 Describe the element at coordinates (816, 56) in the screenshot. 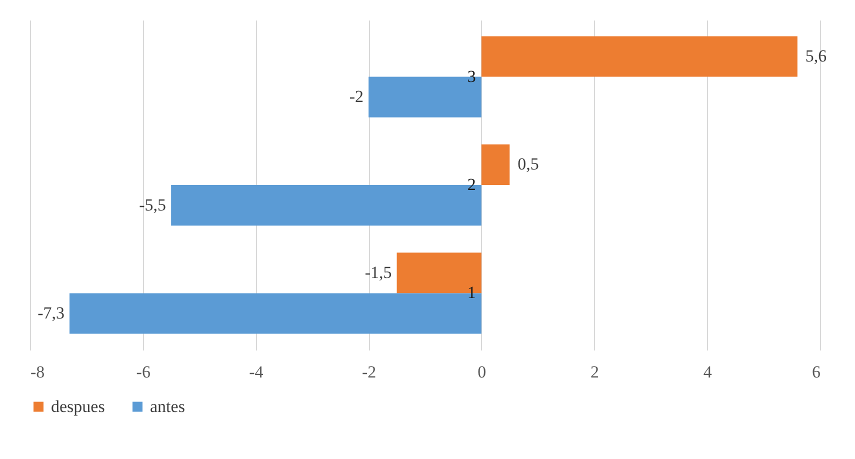

I see `data-label: 5,6` at that location.